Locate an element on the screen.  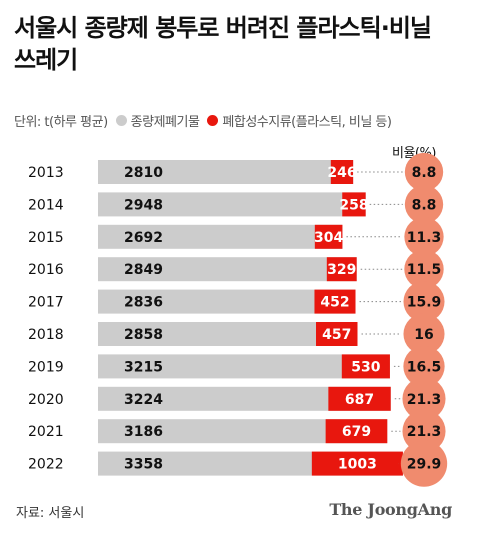
ratio-value-label: 11.3 is located at coordinates (424, 238).